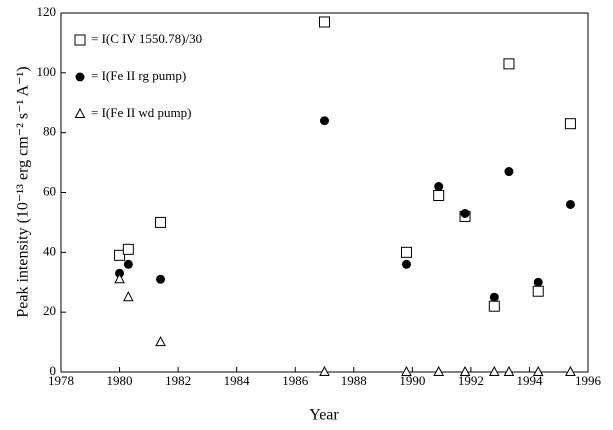 Image resolution: width=613 pixels, height=430 pixels. What do you see at coordinates (412, 380) in the screenshot?
I see `x-tick-label: 1990` at bounding box center [412, 380].